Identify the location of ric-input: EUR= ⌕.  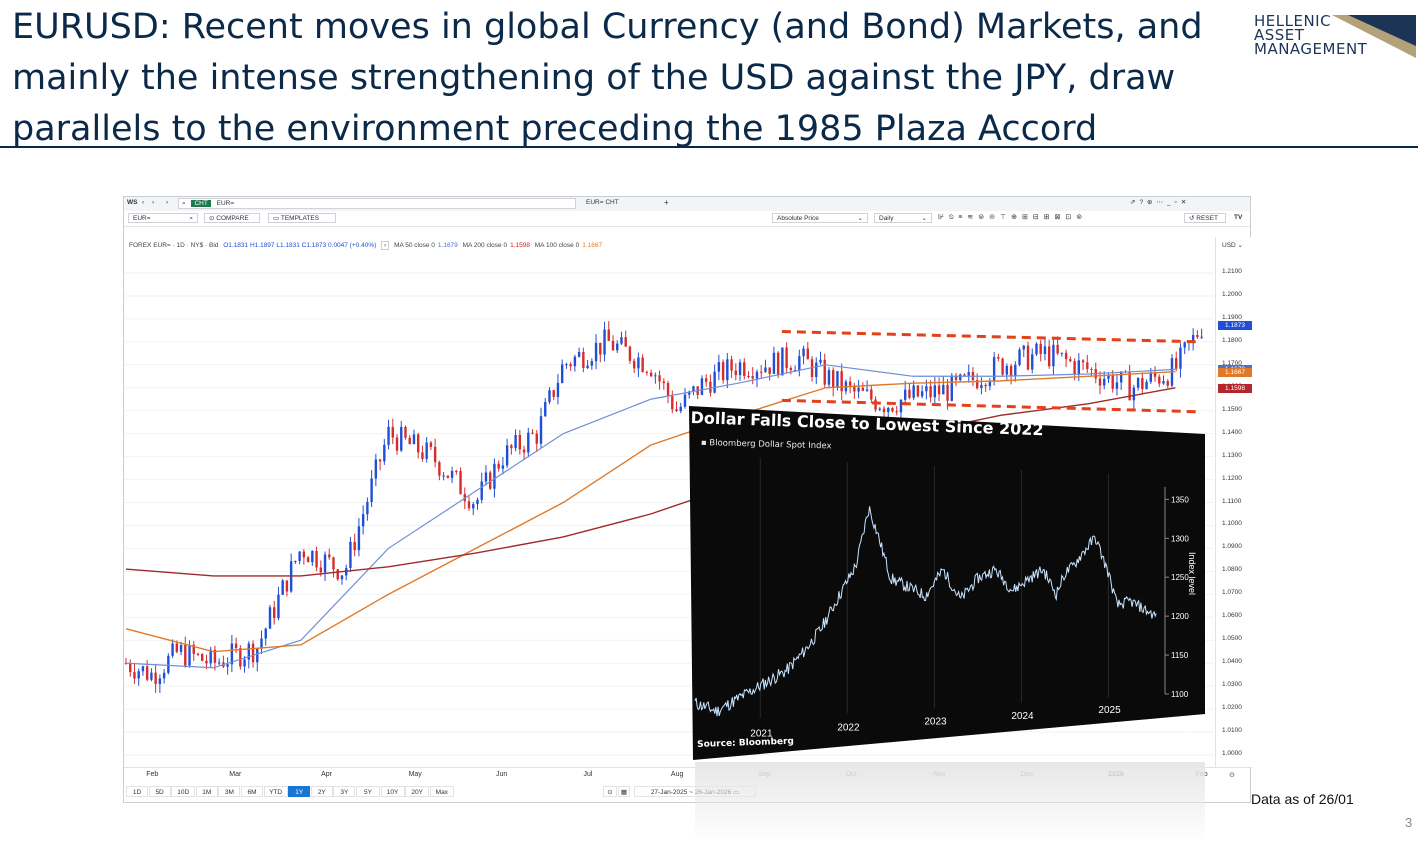
(163, 218).